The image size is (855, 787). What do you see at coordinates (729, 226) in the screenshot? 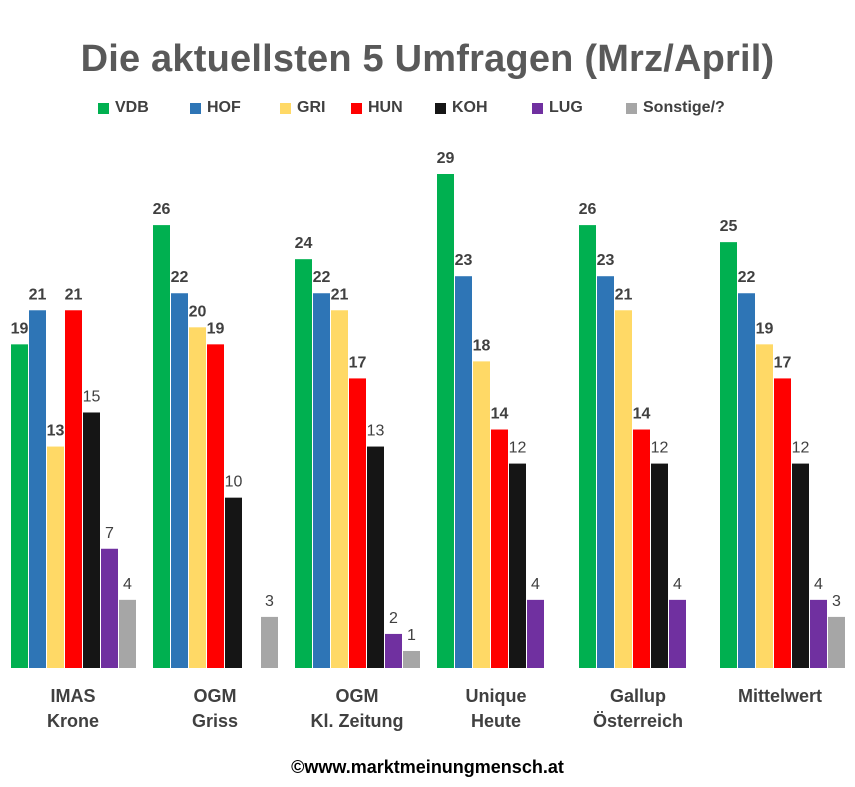
I see `data-label-vdb-5: 25` at bounding box center [729, 226].